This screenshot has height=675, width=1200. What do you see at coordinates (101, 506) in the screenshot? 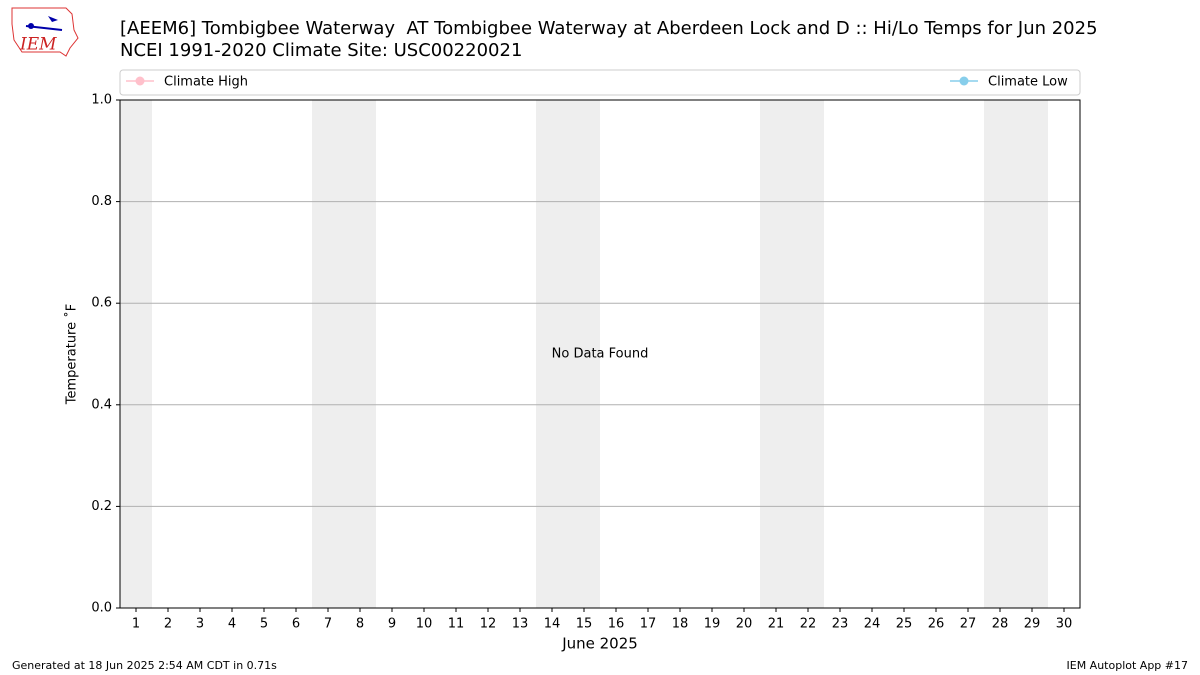
I see `y-tick-label: 0.2` at bounding box center [101, 506].